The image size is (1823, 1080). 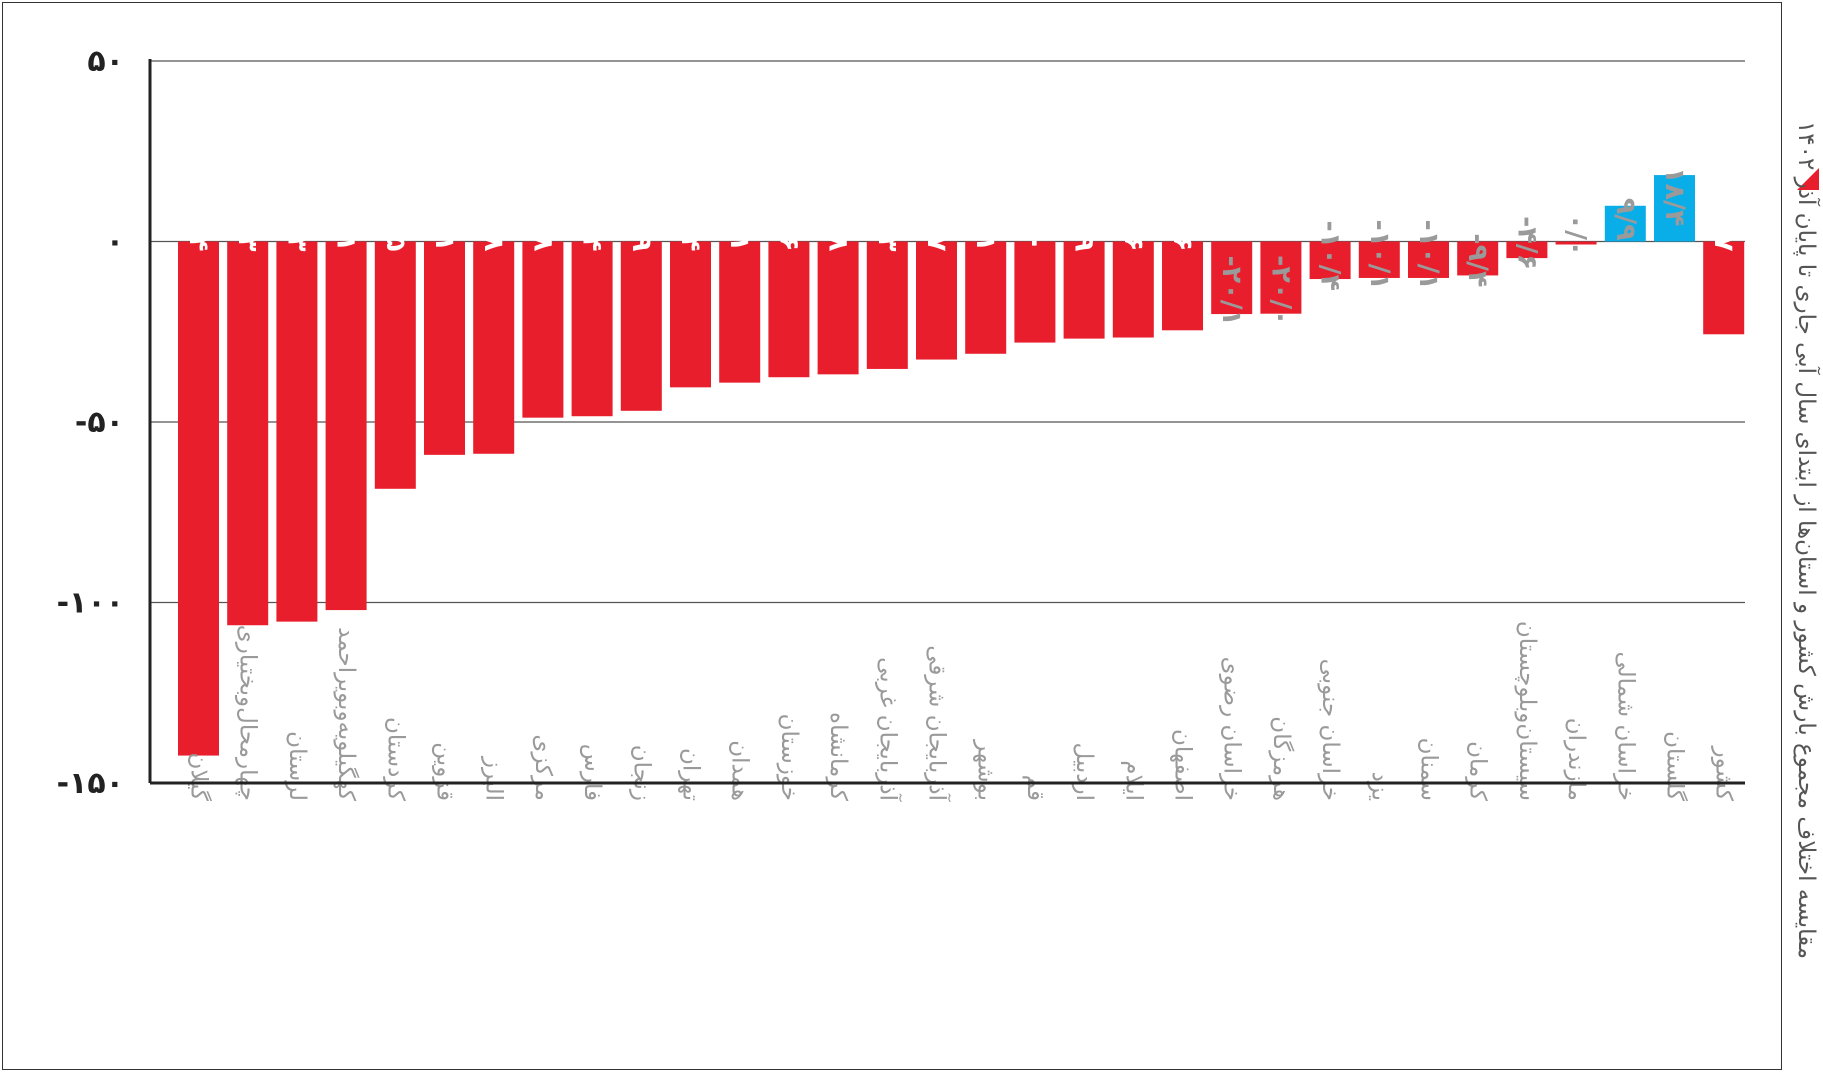 What do you see at coordinates (198, 208) in the screenshot?
I see `data-label: -۱۴۲/۴` at bounding box center [198, 208].